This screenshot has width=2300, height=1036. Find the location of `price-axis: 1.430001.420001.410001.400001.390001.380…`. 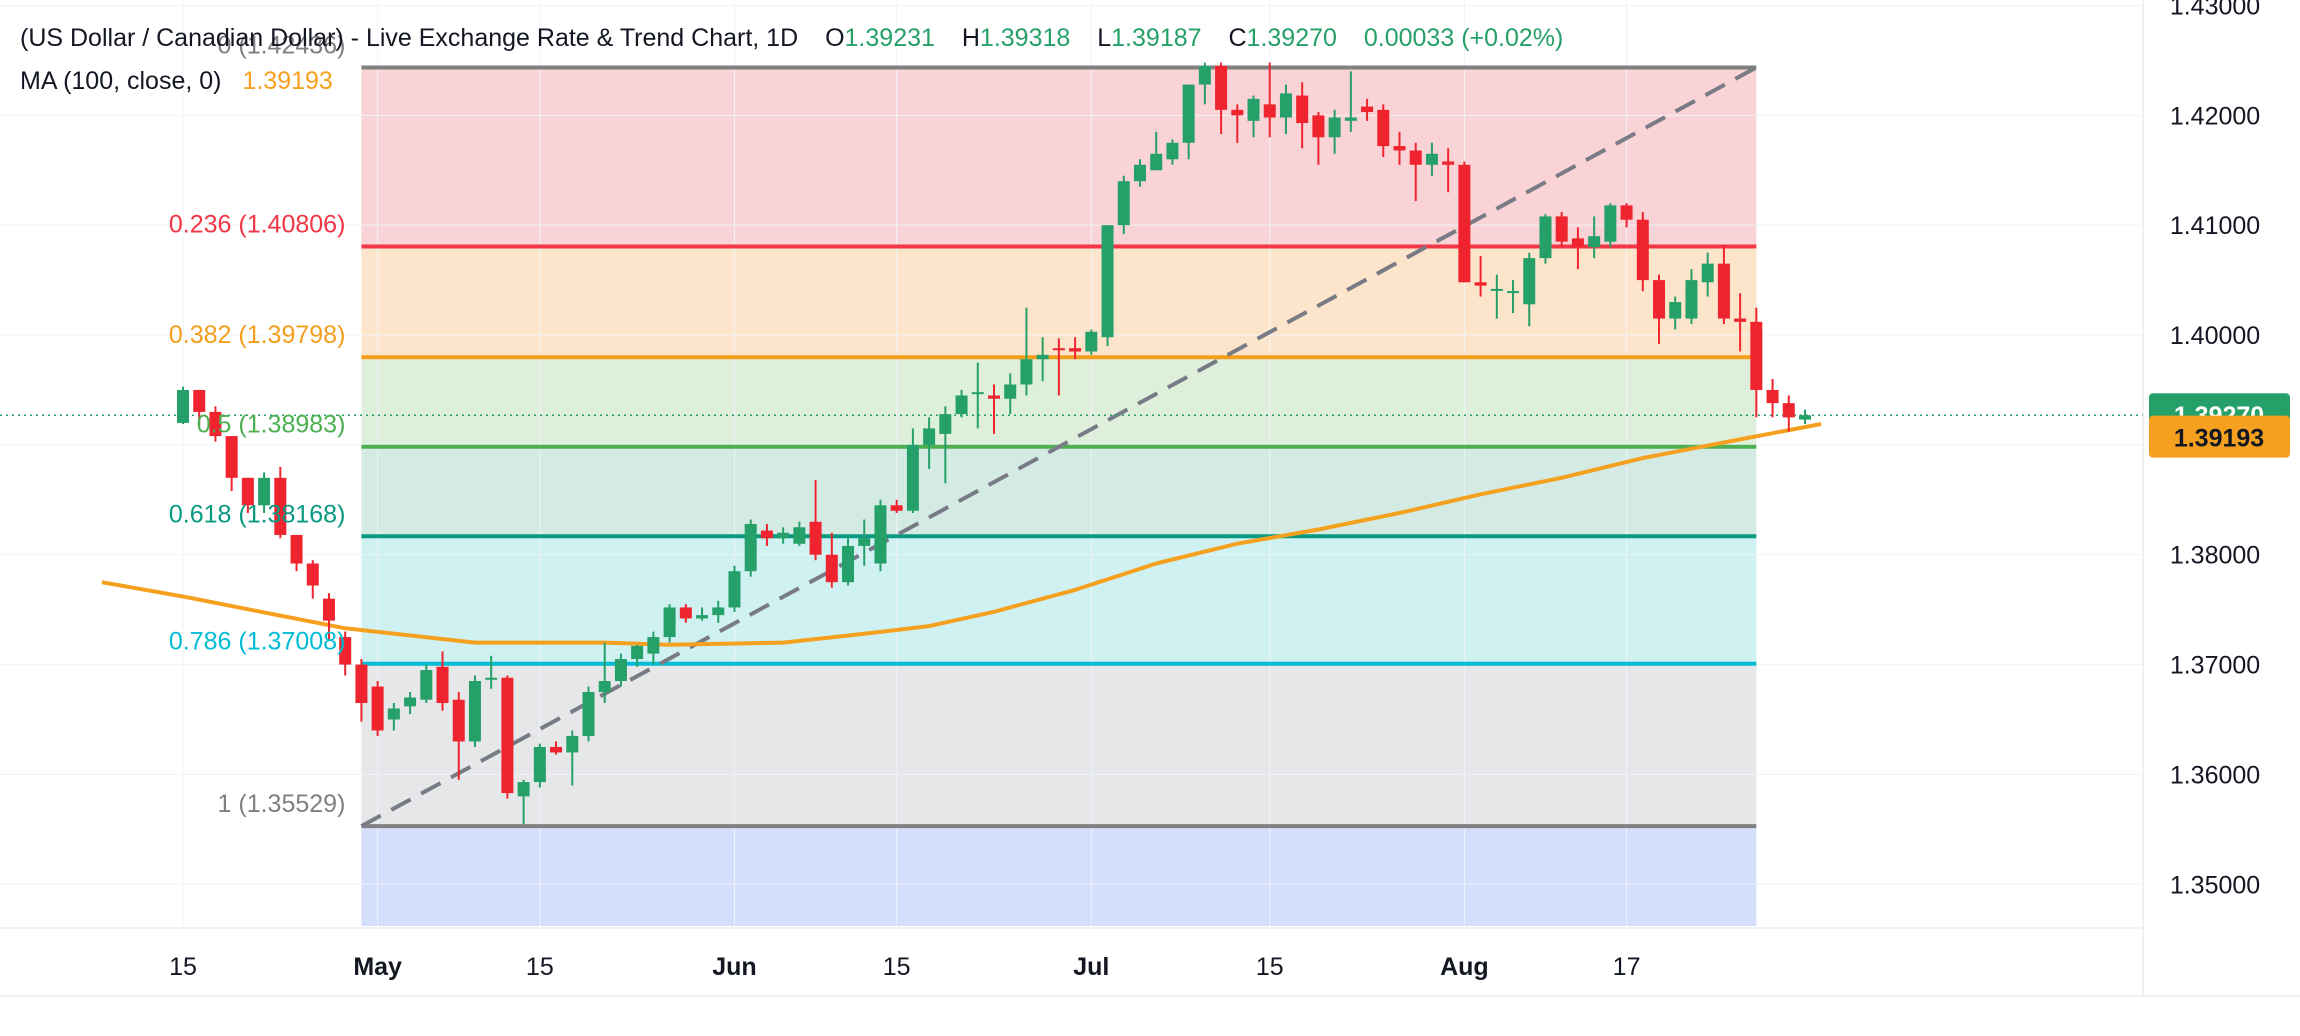

price-axis: 1.430001.420001.410001.400001.390001.380… is located at coordinates (2221, 515).